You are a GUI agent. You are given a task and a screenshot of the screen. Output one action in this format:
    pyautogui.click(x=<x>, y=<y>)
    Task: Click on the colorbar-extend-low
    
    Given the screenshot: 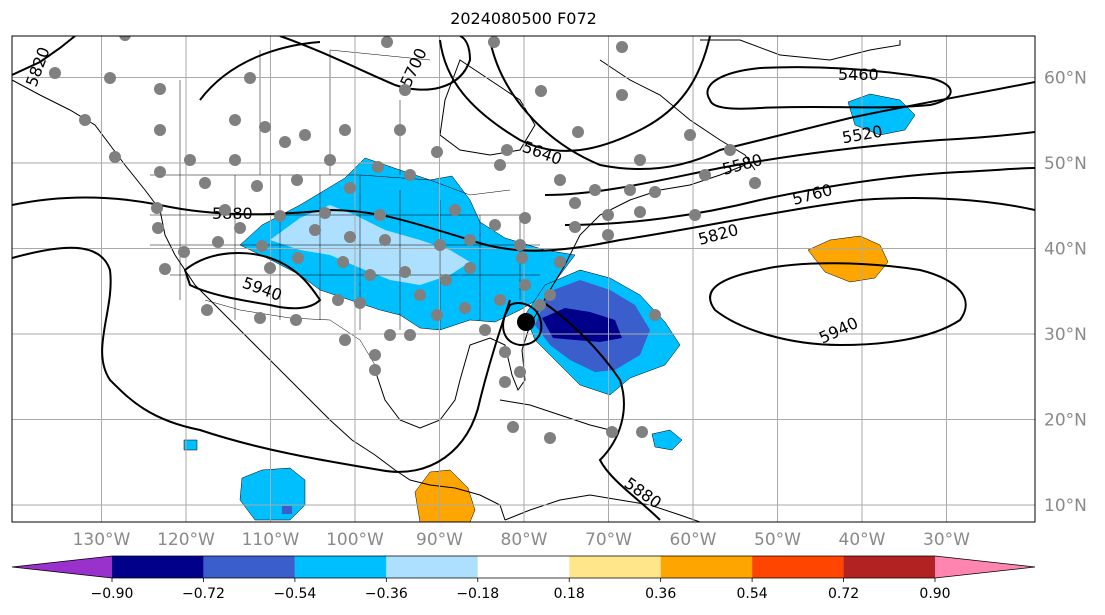 What is the action you would take?
    pyautogui.click(x=62, y=567)
    